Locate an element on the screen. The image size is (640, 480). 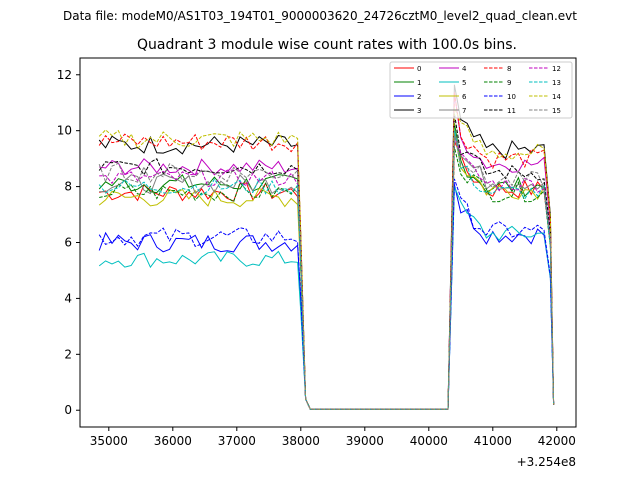
legend-label-11: 11 is located at coordinates (511, 111).